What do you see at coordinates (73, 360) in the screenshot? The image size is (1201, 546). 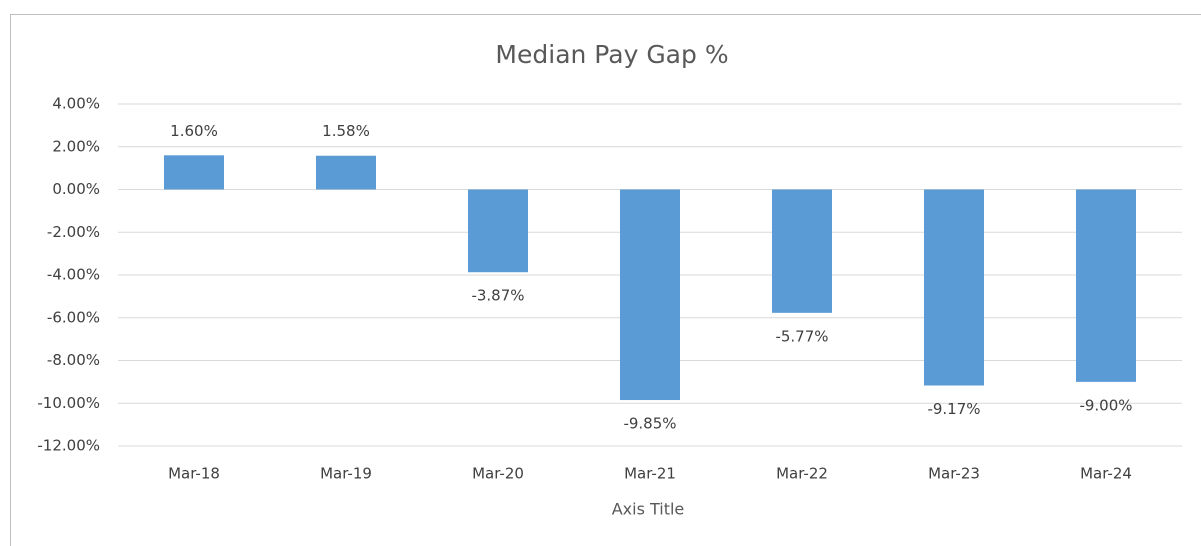 I see `y-tick-label: -8.00%` at bounding box center [73, 360].